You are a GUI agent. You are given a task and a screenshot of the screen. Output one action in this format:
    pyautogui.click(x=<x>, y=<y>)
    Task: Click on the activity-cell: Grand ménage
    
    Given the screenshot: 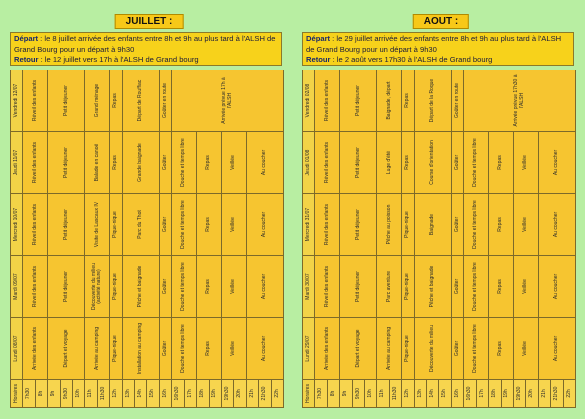 What is the action you would take?
    pyautogui.click(x=97, y=101)
    